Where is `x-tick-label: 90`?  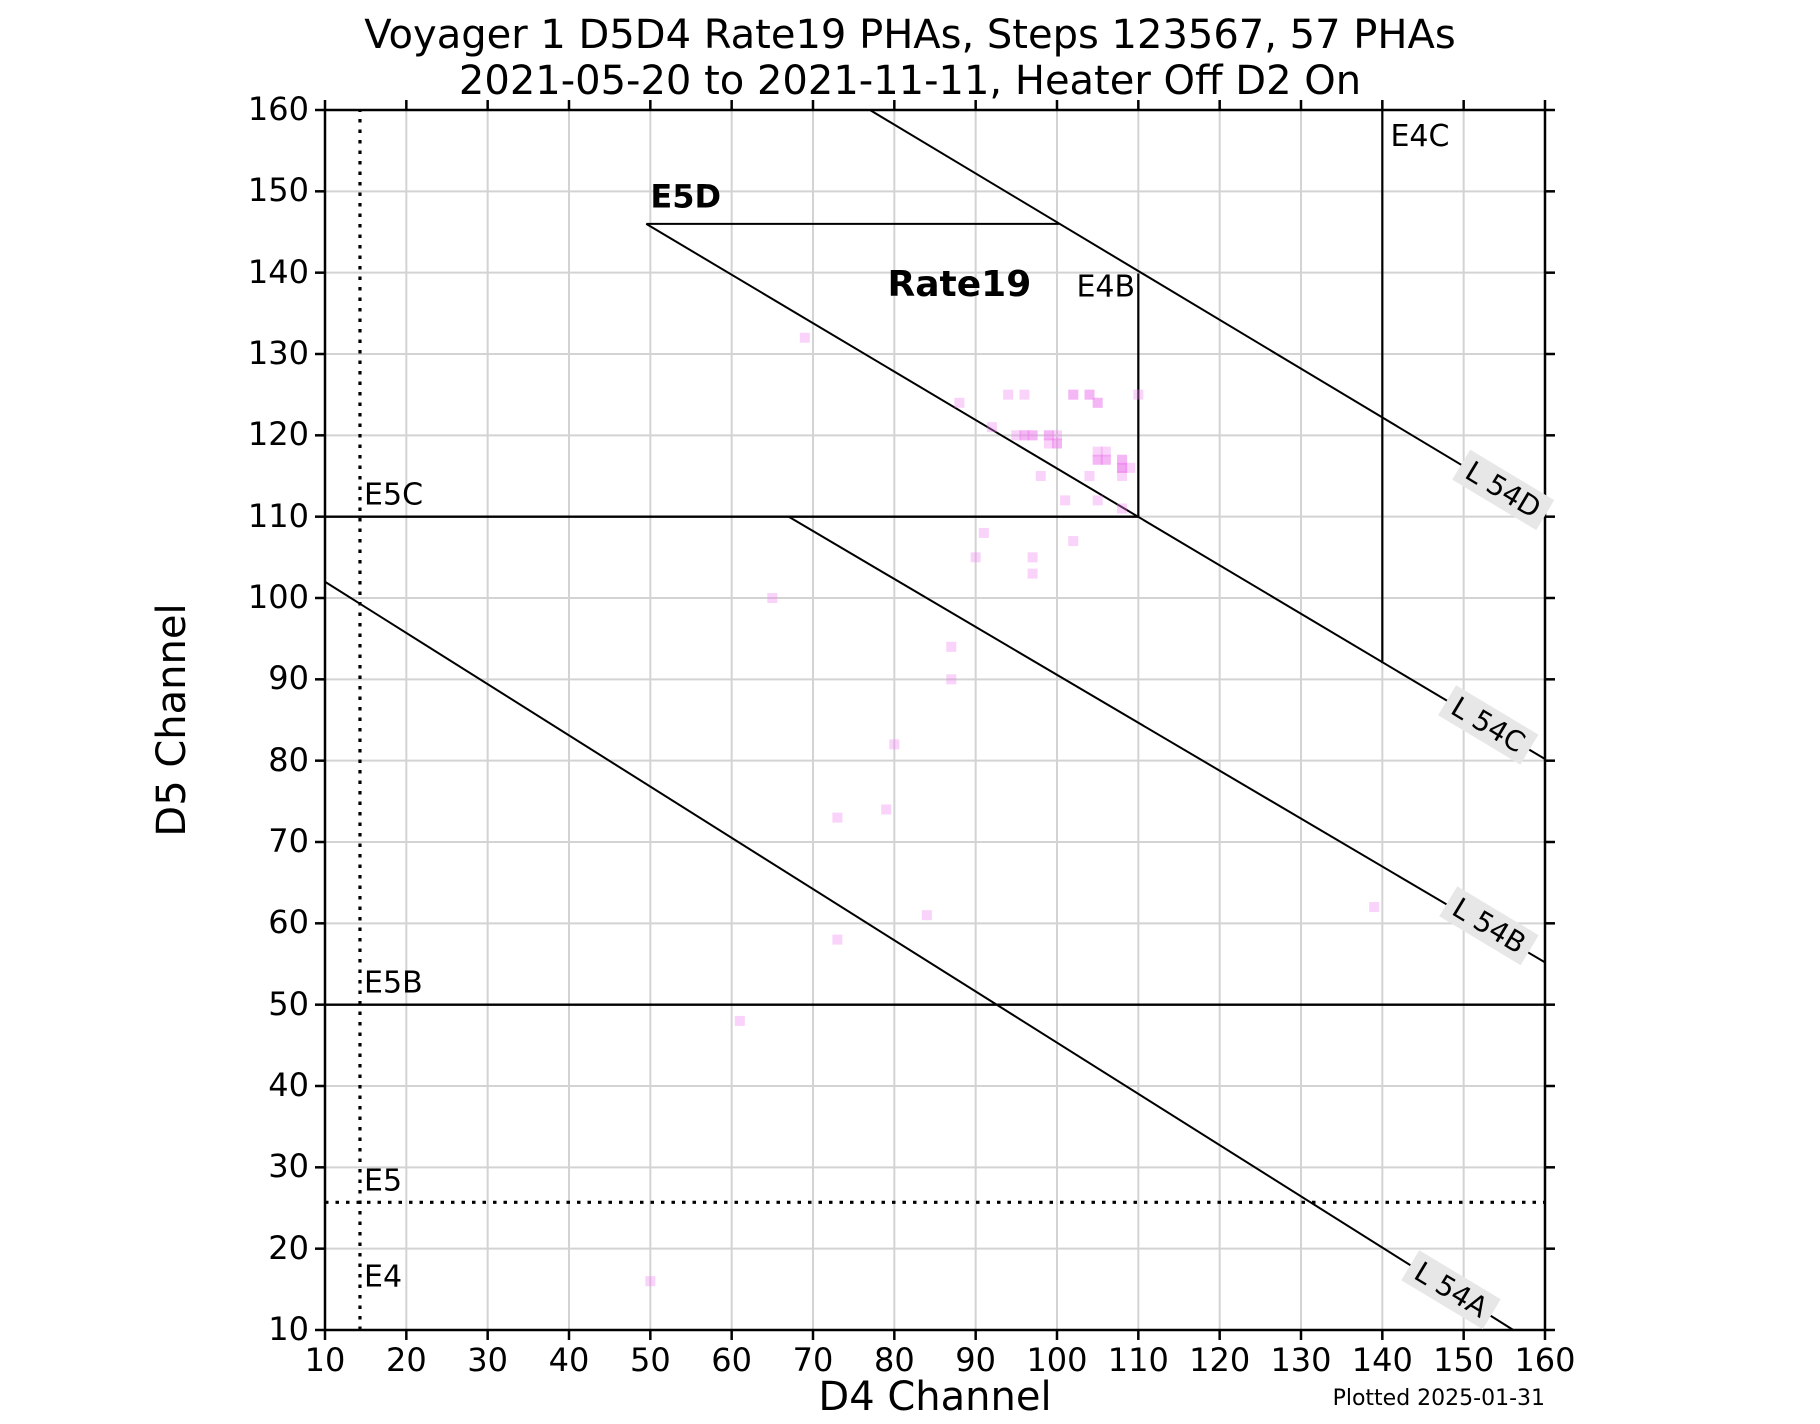
x-tick-label: 90 is located at coordinates (976, 1359).